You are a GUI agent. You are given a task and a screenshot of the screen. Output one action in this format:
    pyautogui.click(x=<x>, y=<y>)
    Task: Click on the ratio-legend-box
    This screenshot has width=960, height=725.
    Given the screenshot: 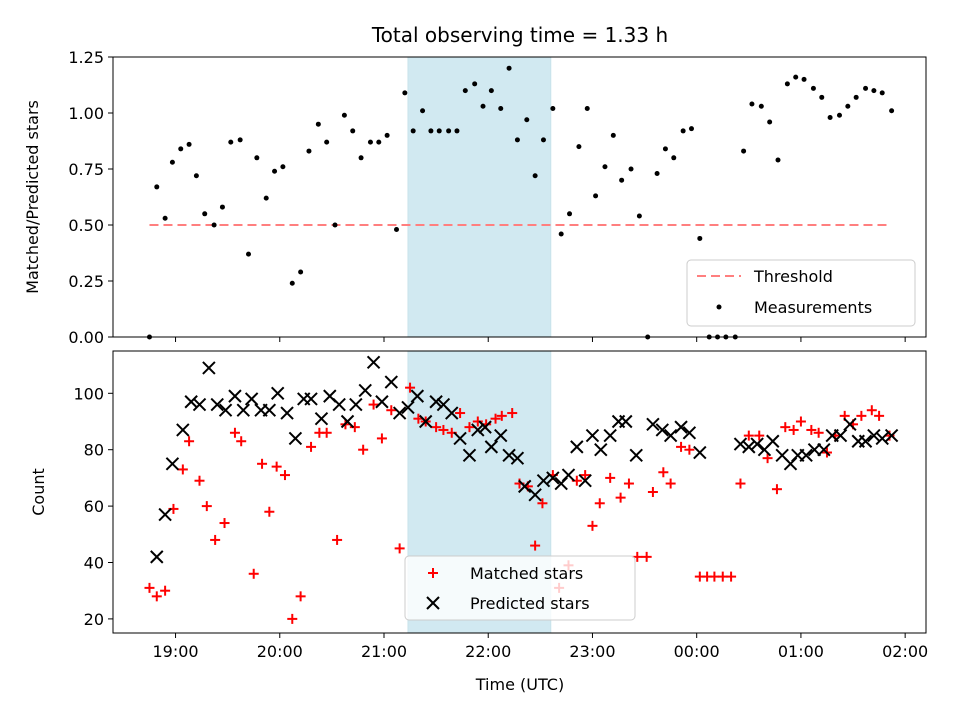 What is the action you would take?
    pyautogui.click(x=801, y=293)
    